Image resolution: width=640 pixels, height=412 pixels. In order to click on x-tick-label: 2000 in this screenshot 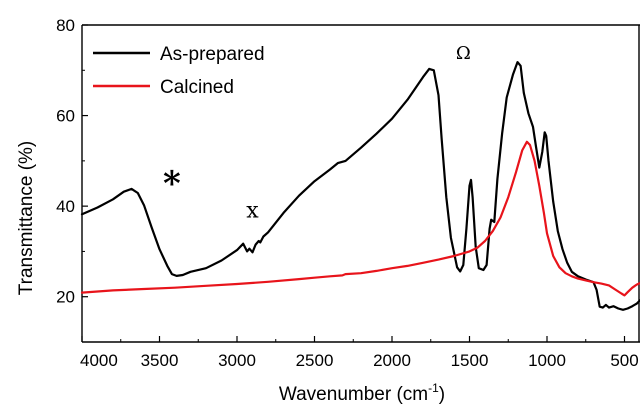, I will do `click(392, 360)`.